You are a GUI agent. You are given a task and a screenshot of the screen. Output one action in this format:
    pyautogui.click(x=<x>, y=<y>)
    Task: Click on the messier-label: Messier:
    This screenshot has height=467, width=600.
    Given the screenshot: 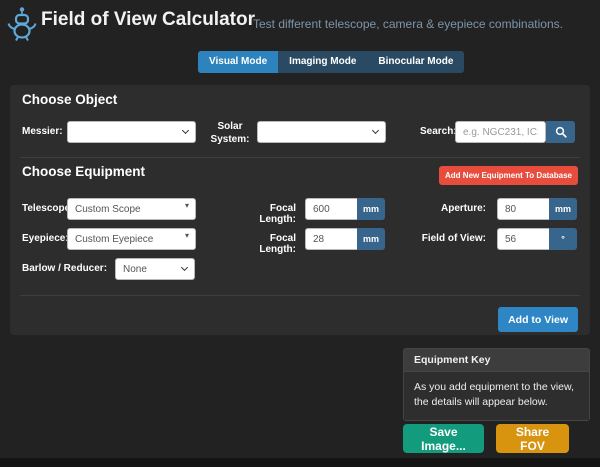 What is the action you would take?
    pyautogui.click(x=42, y=131)
    